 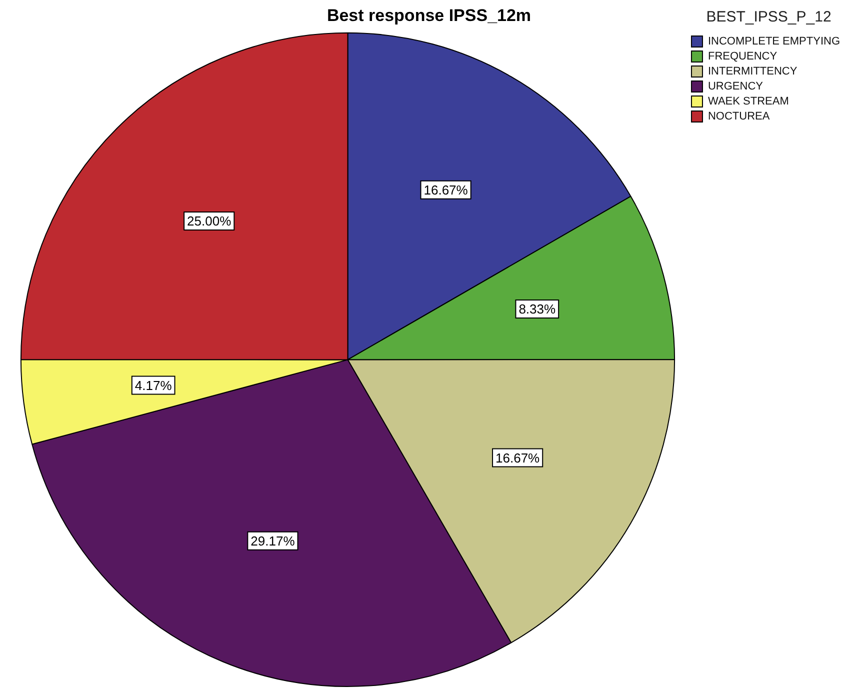 I want to click on data-label: 25.00%, so click(x=209, y=221).